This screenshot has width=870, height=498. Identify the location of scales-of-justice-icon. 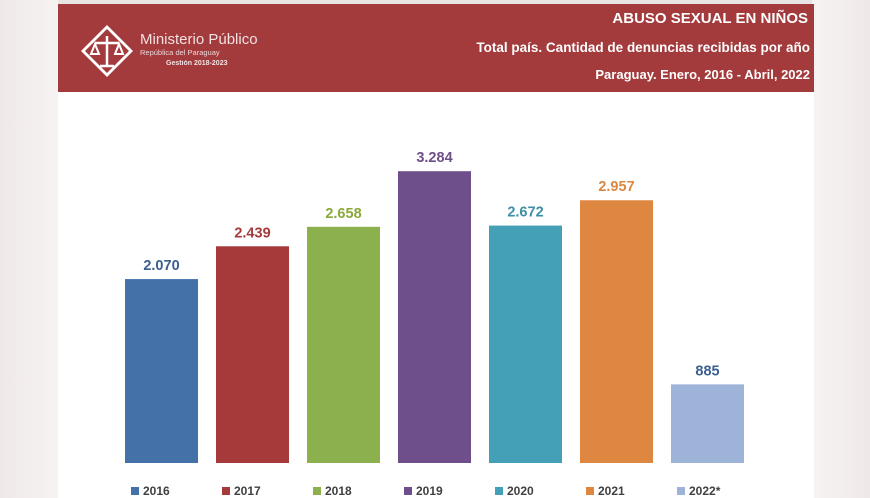
(107, 51).